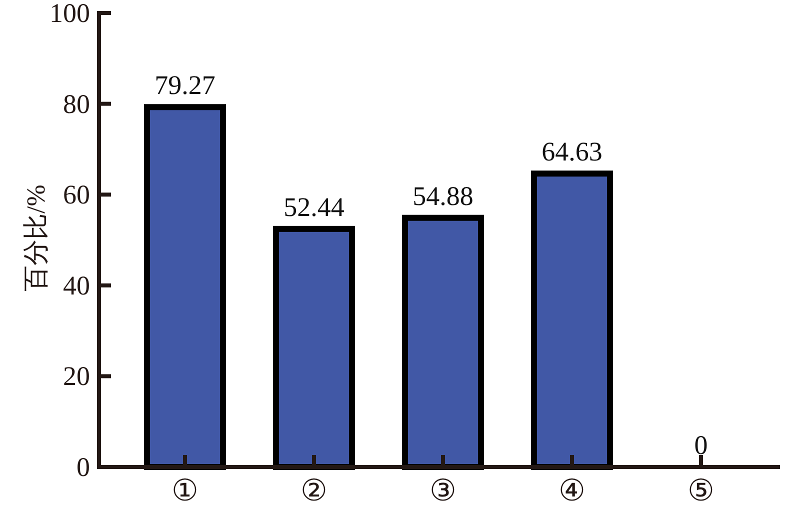 The width and height of the screenshot is (791, 507). I want to click on x-tick-label: ④, so click(572, 490).